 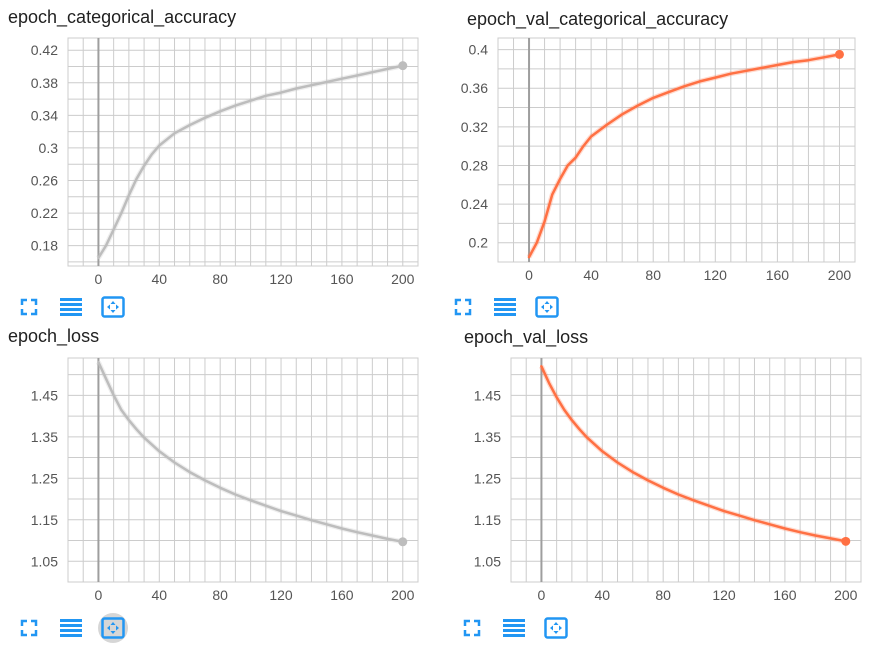 What do you see at coordinates (44, 83) in the screenshot?
I see `y-tick-label: 0.38` at bounding box center [44, 83].